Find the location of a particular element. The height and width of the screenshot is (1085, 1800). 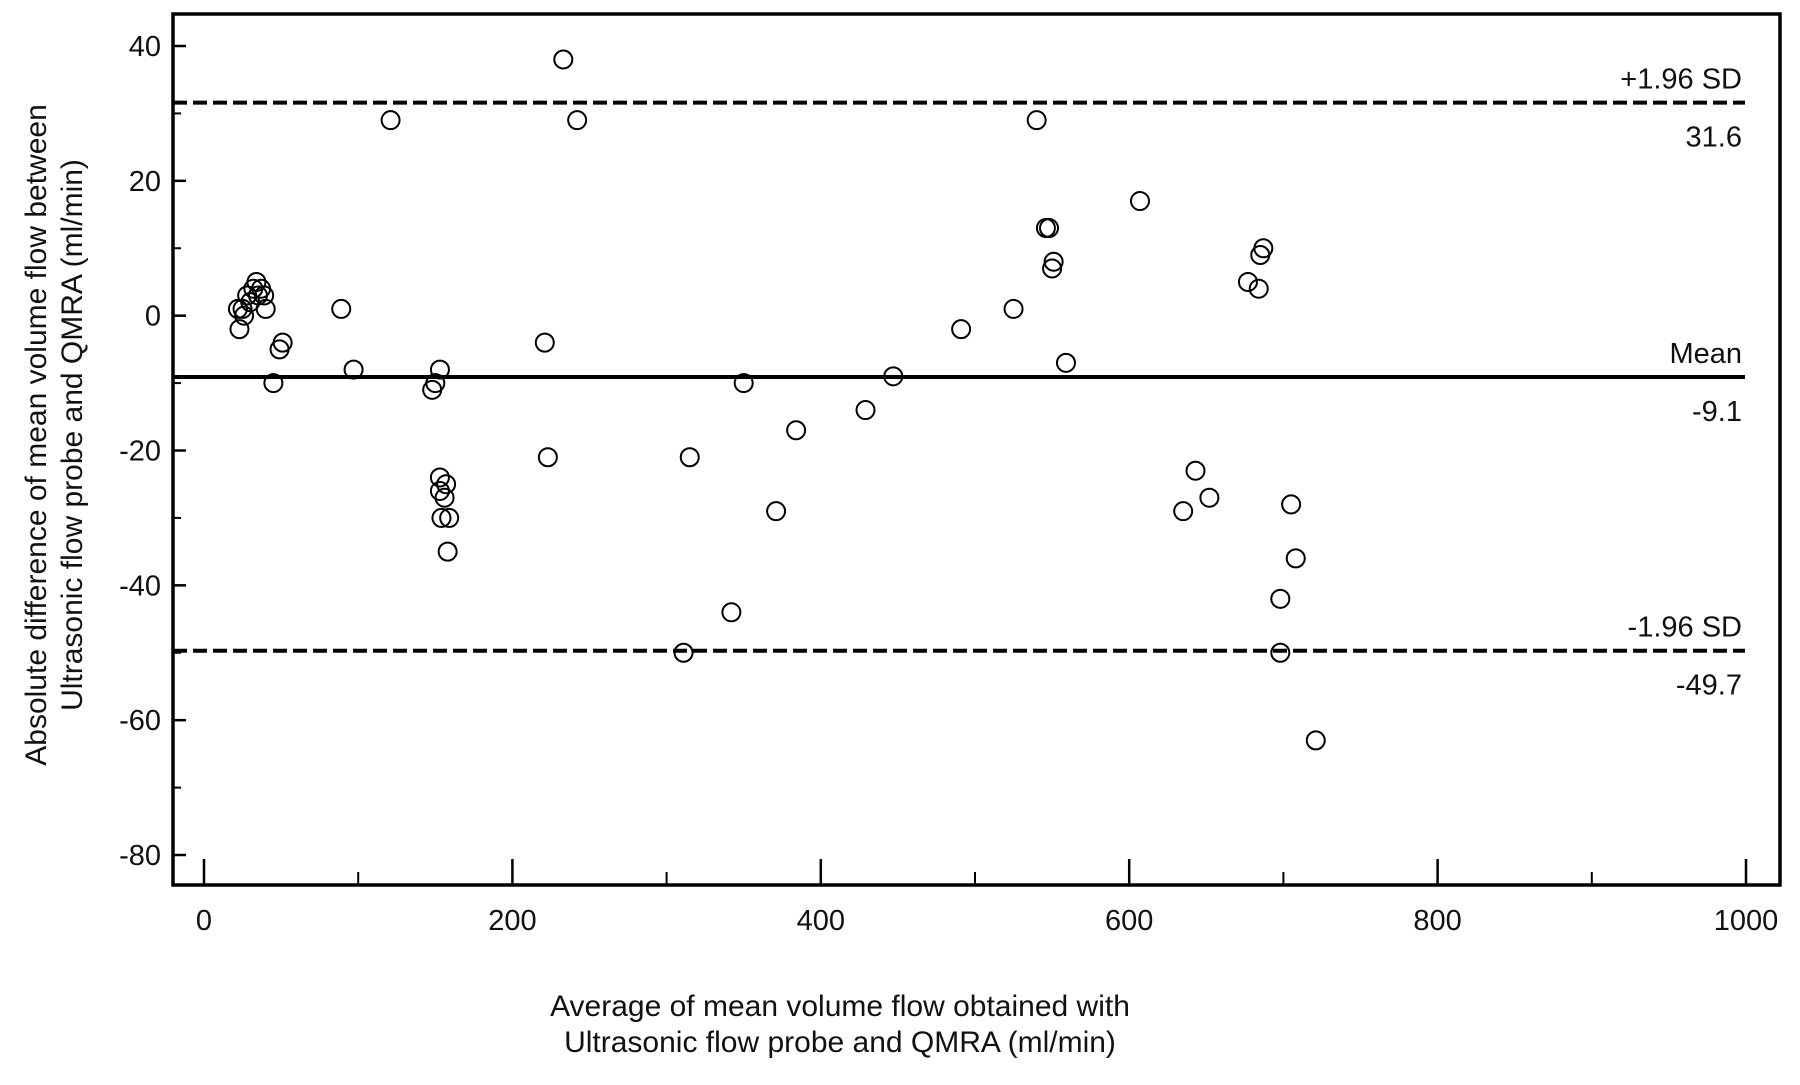

x-tick-label: 600 is located at coordinates (1129, 921).